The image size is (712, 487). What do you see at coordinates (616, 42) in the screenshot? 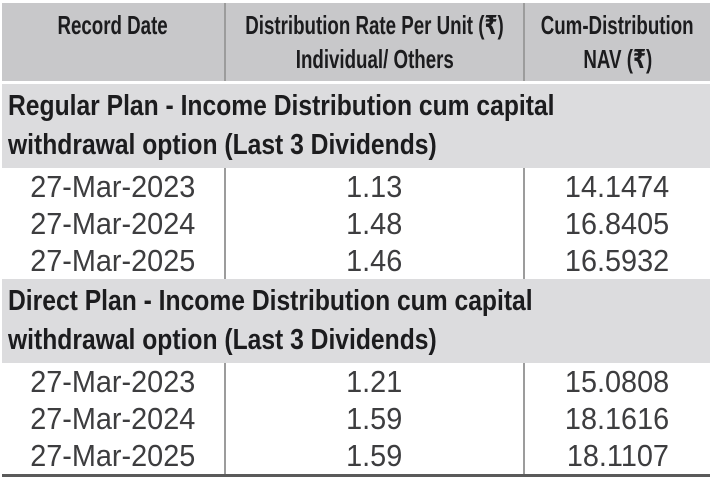
I see `header-cum-distribution-nav: Cum-Distribution NAV (₹)` at bounding box center [616, 42].